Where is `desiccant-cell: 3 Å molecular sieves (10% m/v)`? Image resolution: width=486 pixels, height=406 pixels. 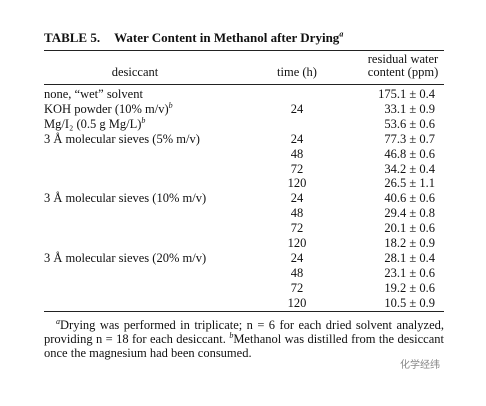 desiccant-cell: 3 Å molecular sieves (10% m/v) is located at coordinates (125, 198).